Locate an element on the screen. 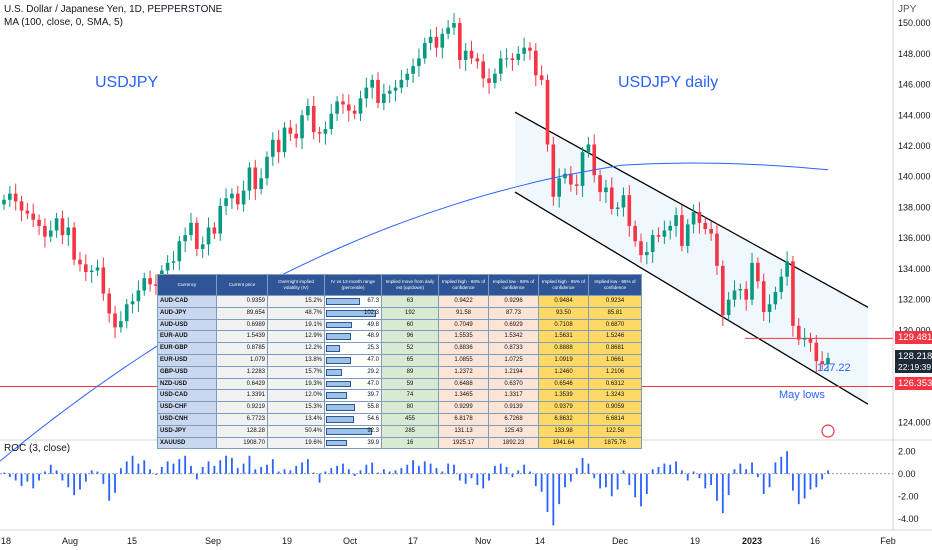  support-price-badge: 126.353 is located at coordinates (913, 383).